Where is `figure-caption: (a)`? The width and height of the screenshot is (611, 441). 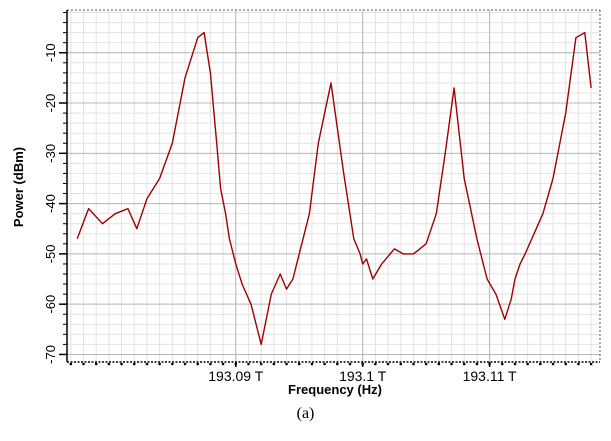 figure-caption: (a) is located at coordinates (305, 414).